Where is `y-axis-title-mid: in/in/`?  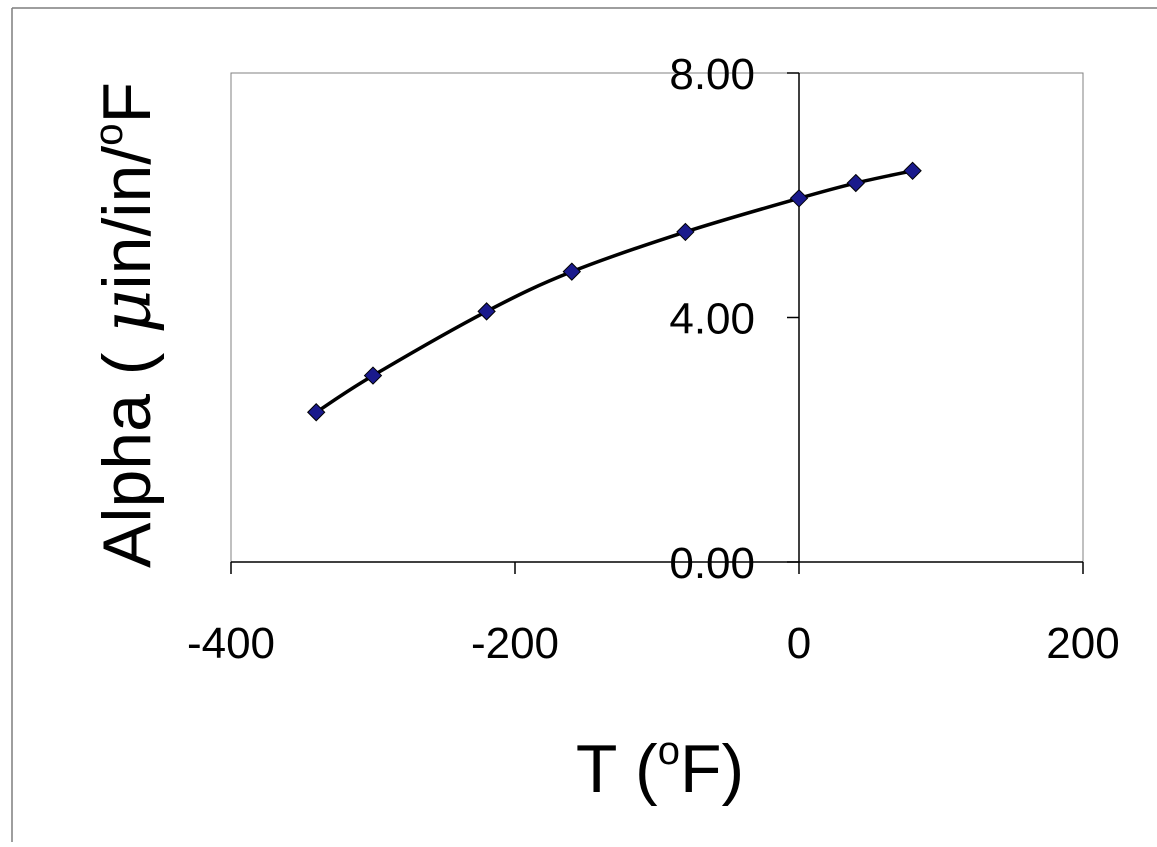
y-axis-title-mid: in/in/ is located at coordinates (127, 218).